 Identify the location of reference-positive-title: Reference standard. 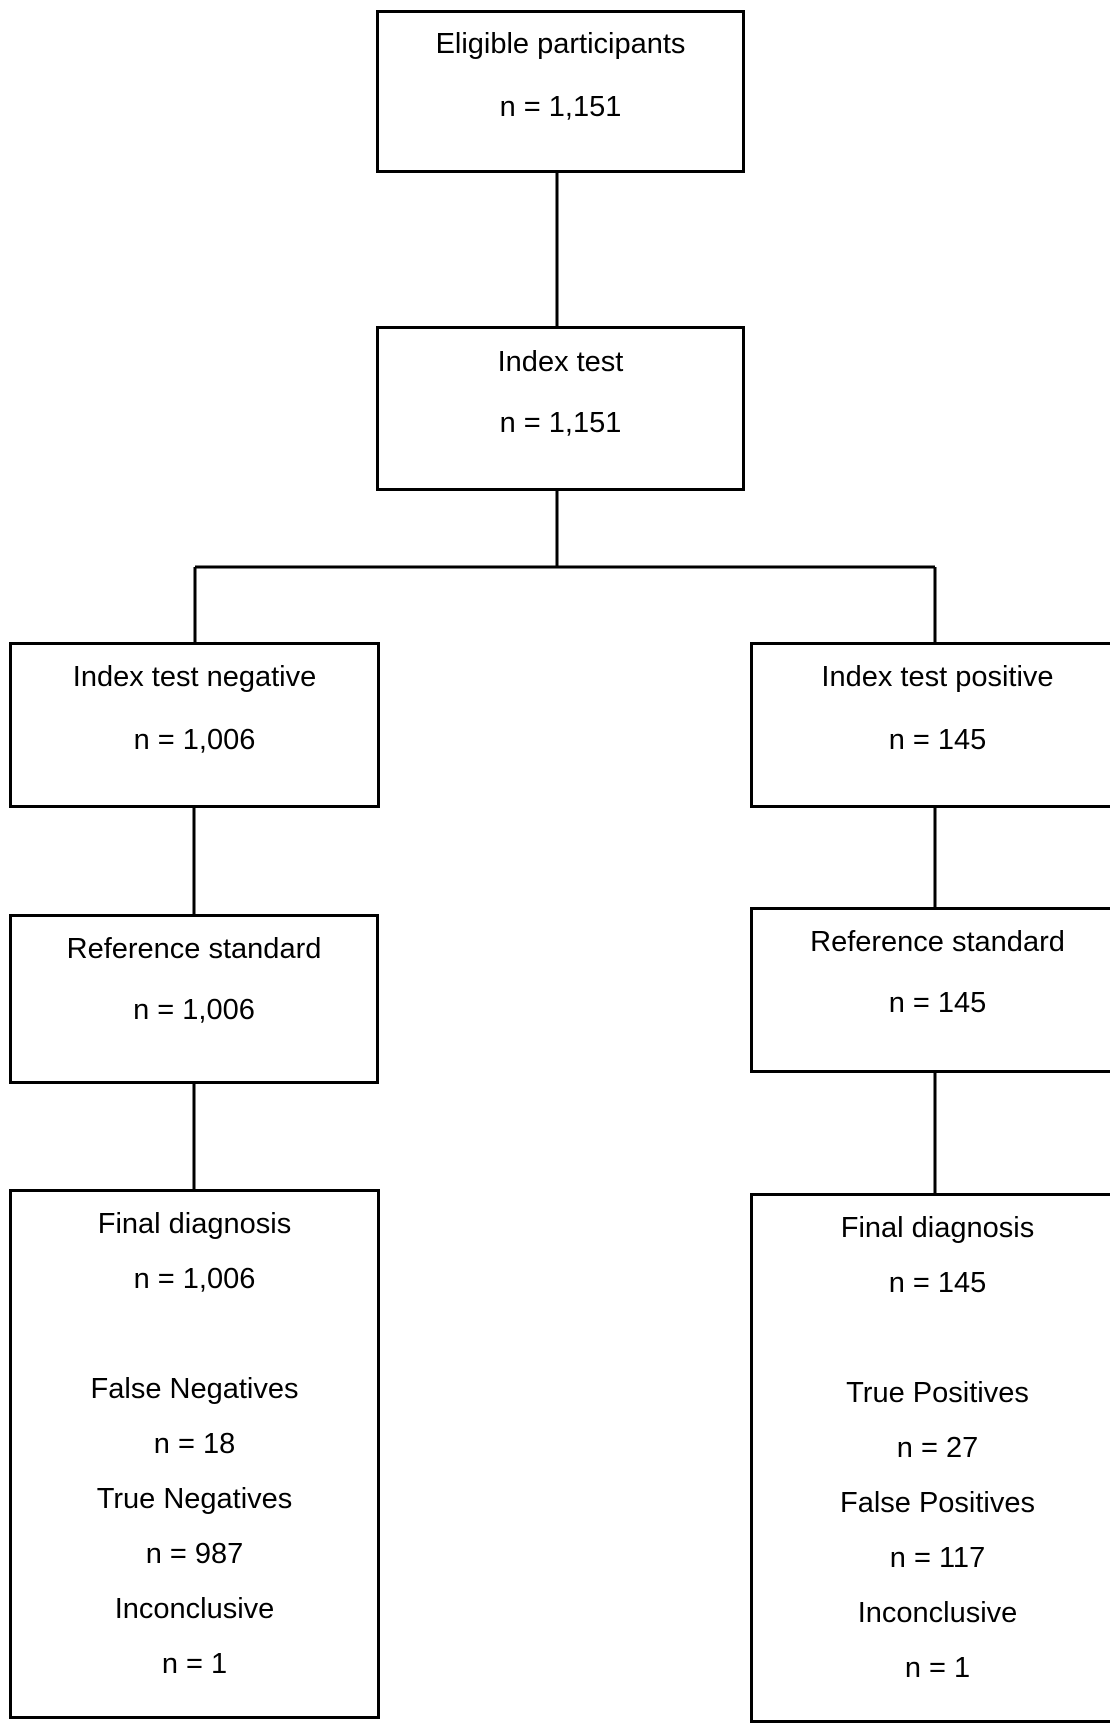
(937, 942).